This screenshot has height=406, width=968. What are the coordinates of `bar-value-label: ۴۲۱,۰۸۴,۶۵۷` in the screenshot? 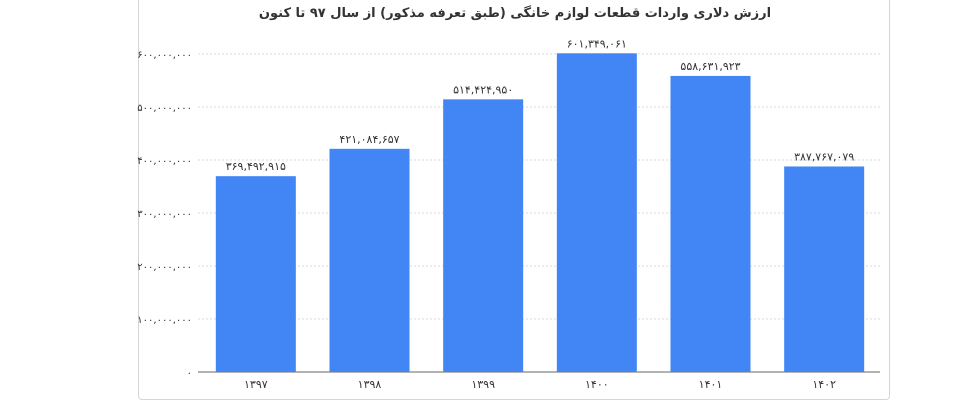 It's located at (369, 139).